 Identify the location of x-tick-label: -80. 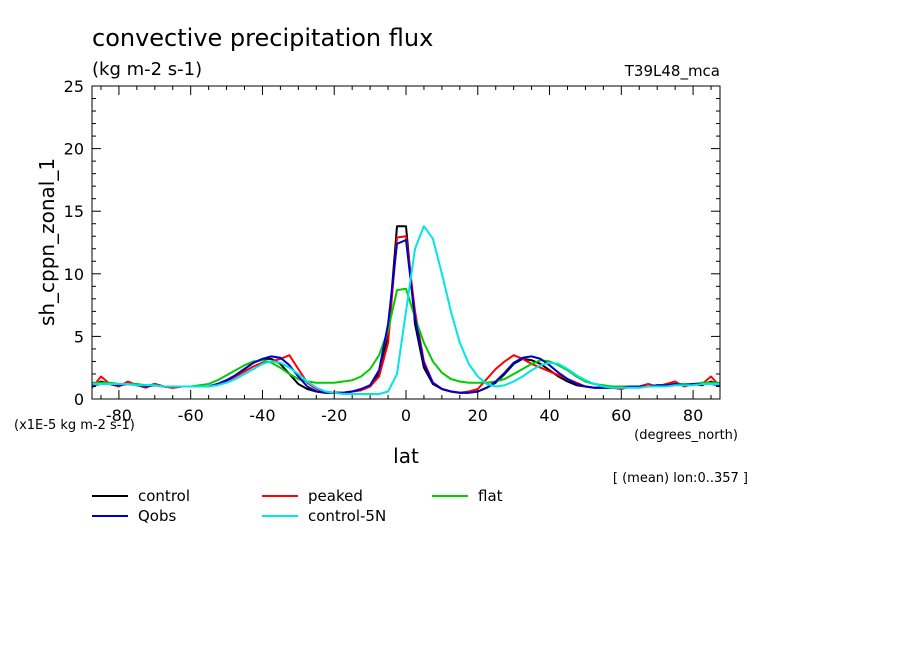
(119, 415).